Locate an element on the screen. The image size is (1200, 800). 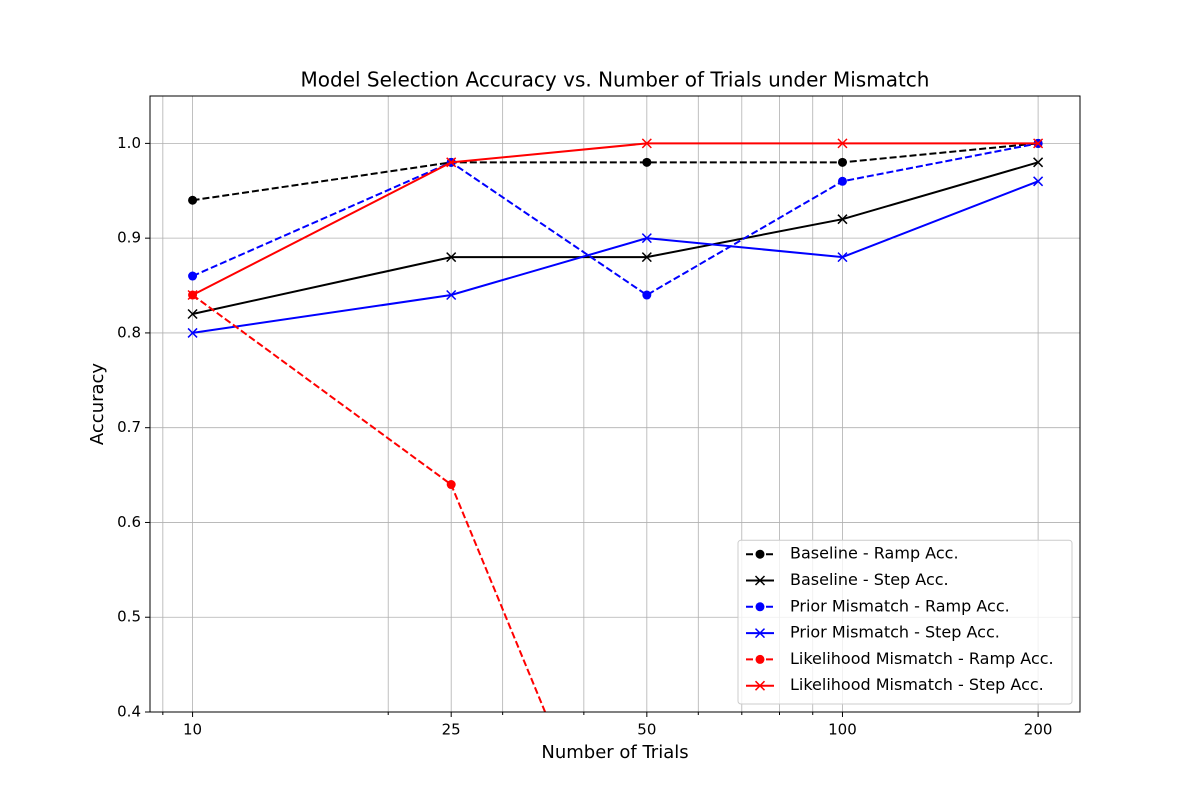
y-tick-label: 0.8 is located at coordinates (129, 332).